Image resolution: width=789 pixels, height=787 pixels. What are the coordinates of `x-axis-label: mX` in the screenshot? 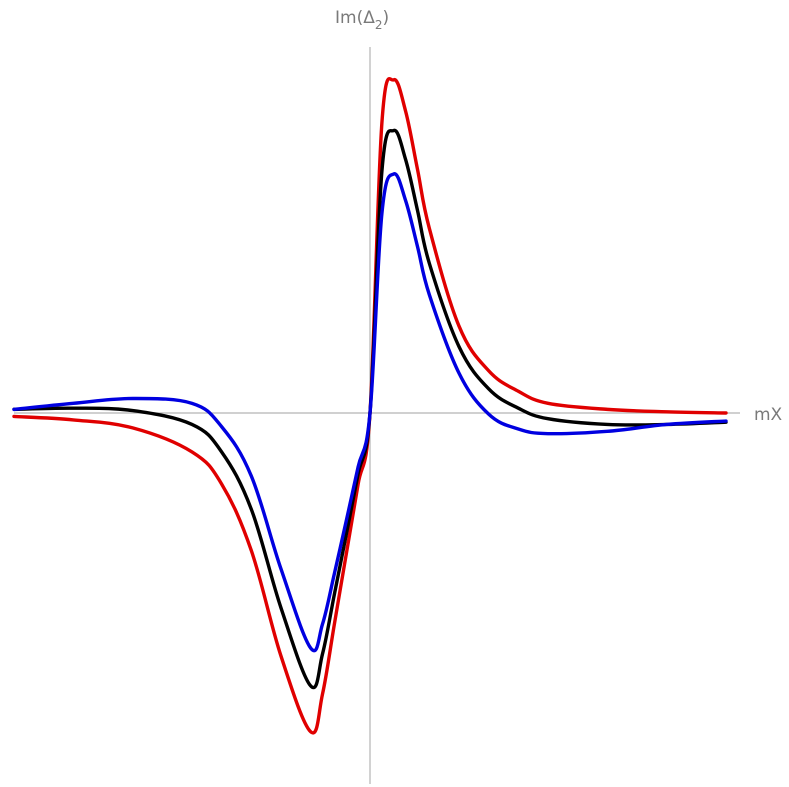 It's located at (768, 415).